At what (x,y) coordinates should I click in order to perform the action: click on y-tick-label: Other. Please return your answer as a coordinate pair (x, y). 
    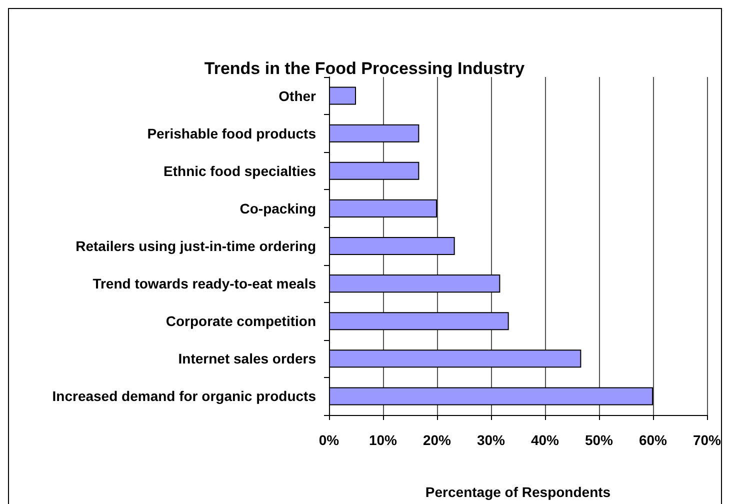
    Looking at the image, I should click on (297, 96).